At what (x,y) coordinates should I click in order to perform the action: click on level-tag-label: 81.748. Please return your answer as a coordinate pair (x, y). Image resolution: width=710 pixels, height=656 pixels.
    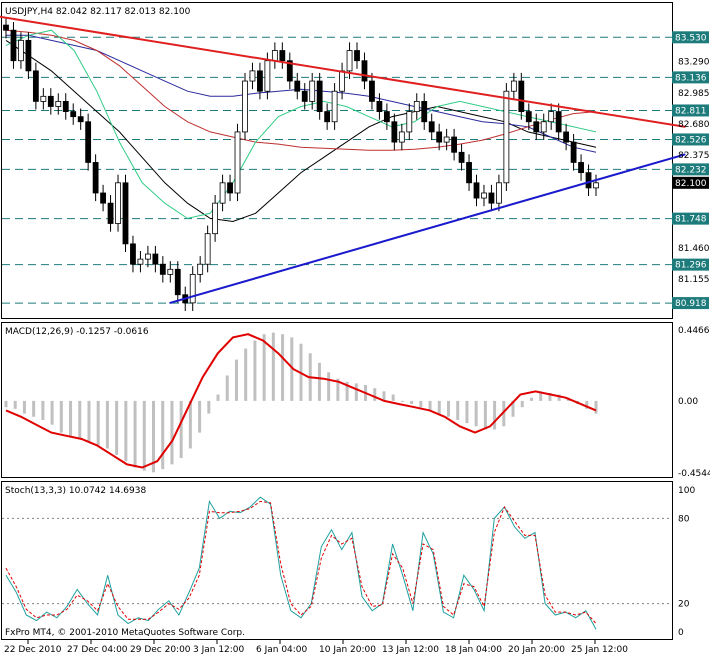
    Looking at the image, I should click on (691, 220).